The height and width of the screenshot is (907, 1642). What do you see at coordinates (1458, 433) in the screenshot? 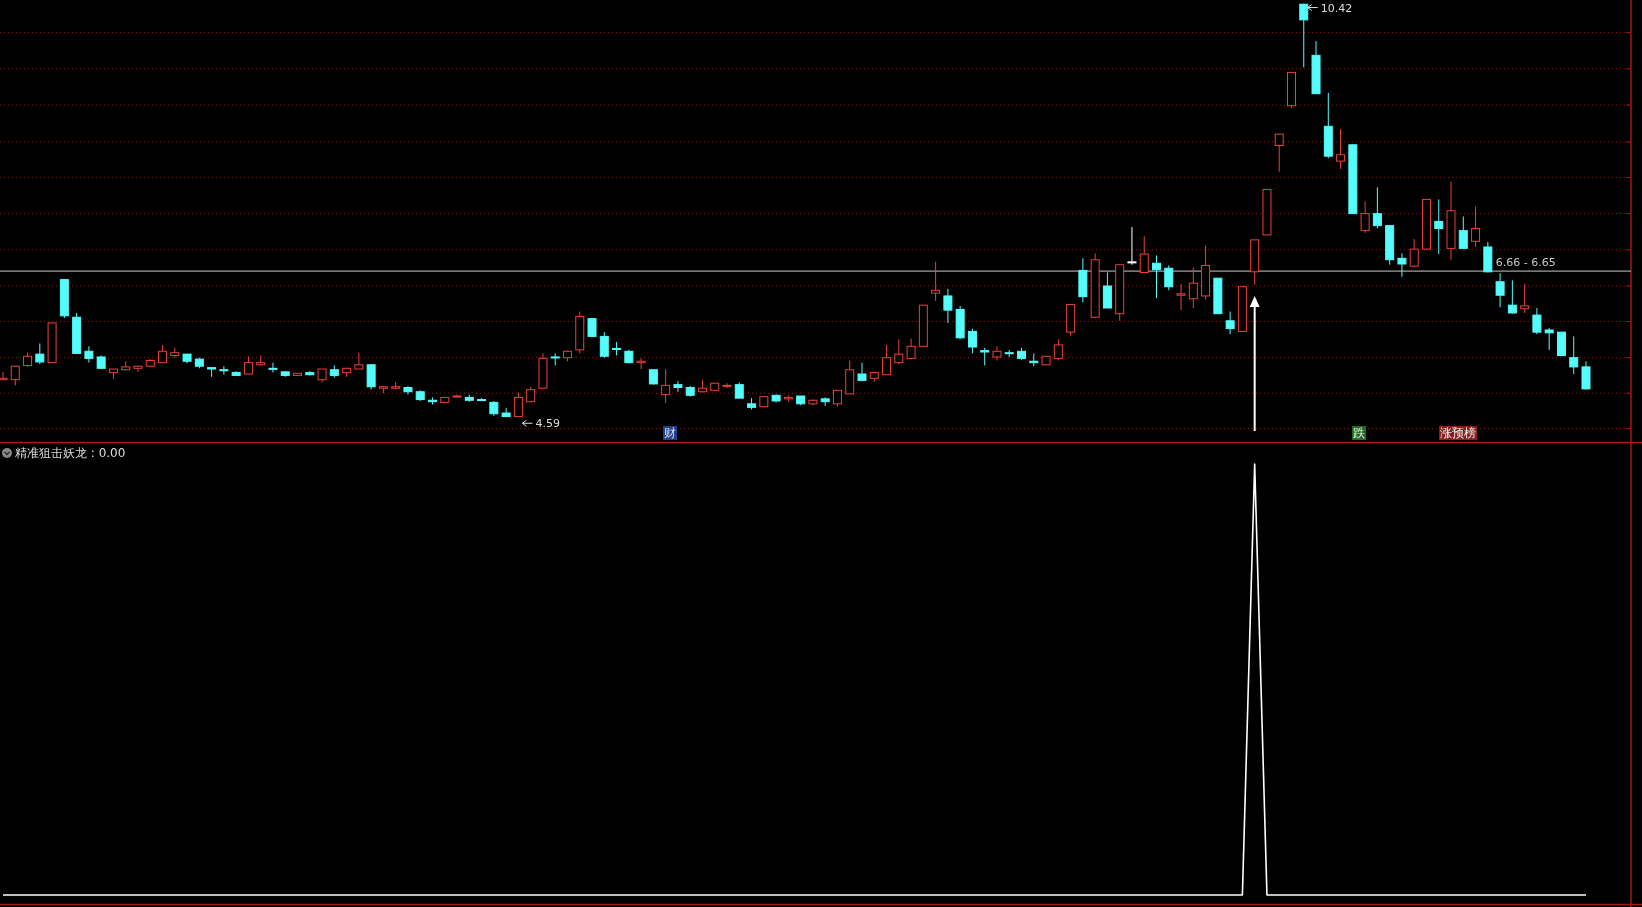
I see `annotation: 涨预榜` at bounding box center [1458, 433].